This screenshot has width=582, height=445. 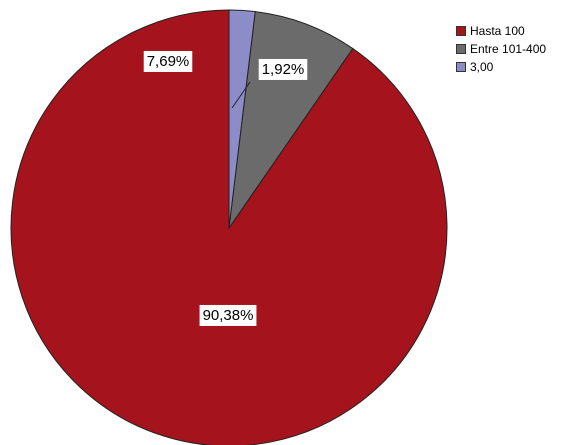 I want to click on data-label-text-2: 1,92%, so click(x=283, y=69).